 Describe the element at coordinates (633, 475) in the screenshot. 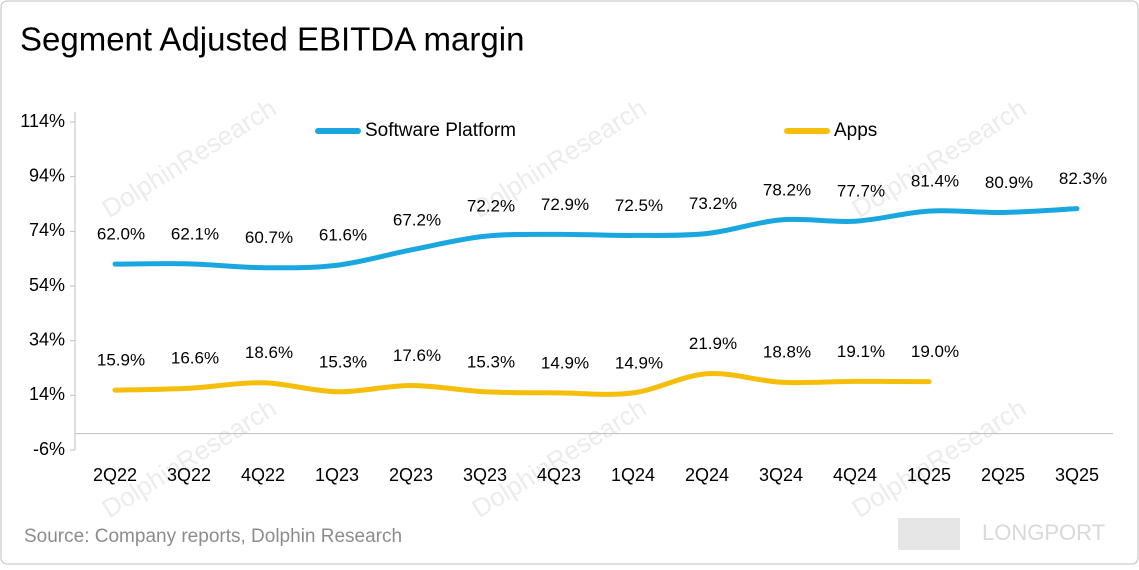

I see `x-tick-label: 1Q24` at that location.